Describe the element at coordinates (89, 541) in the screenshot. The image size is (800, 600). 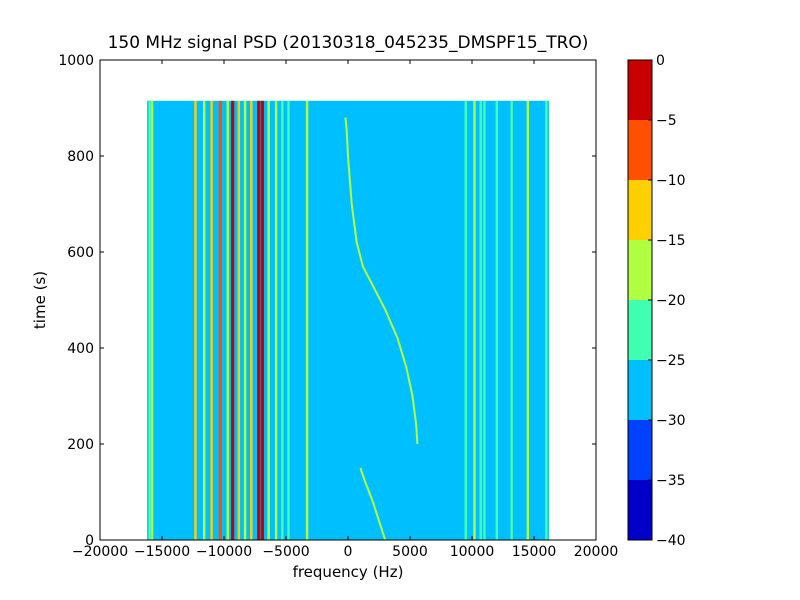
I see `y-tick-label: 0` at that location.